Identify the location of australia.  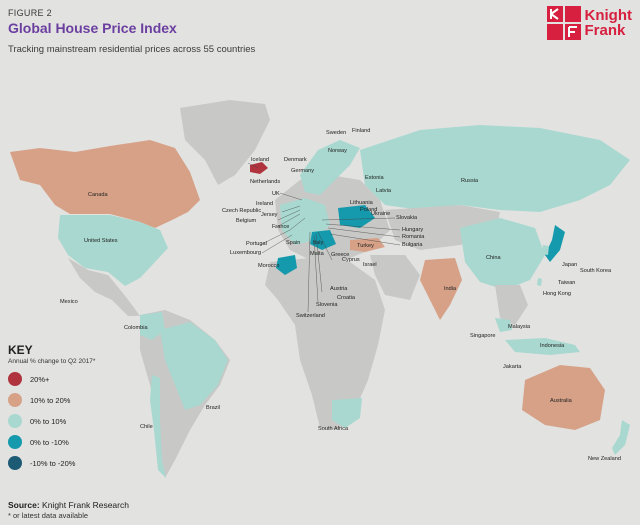
(563, 397).